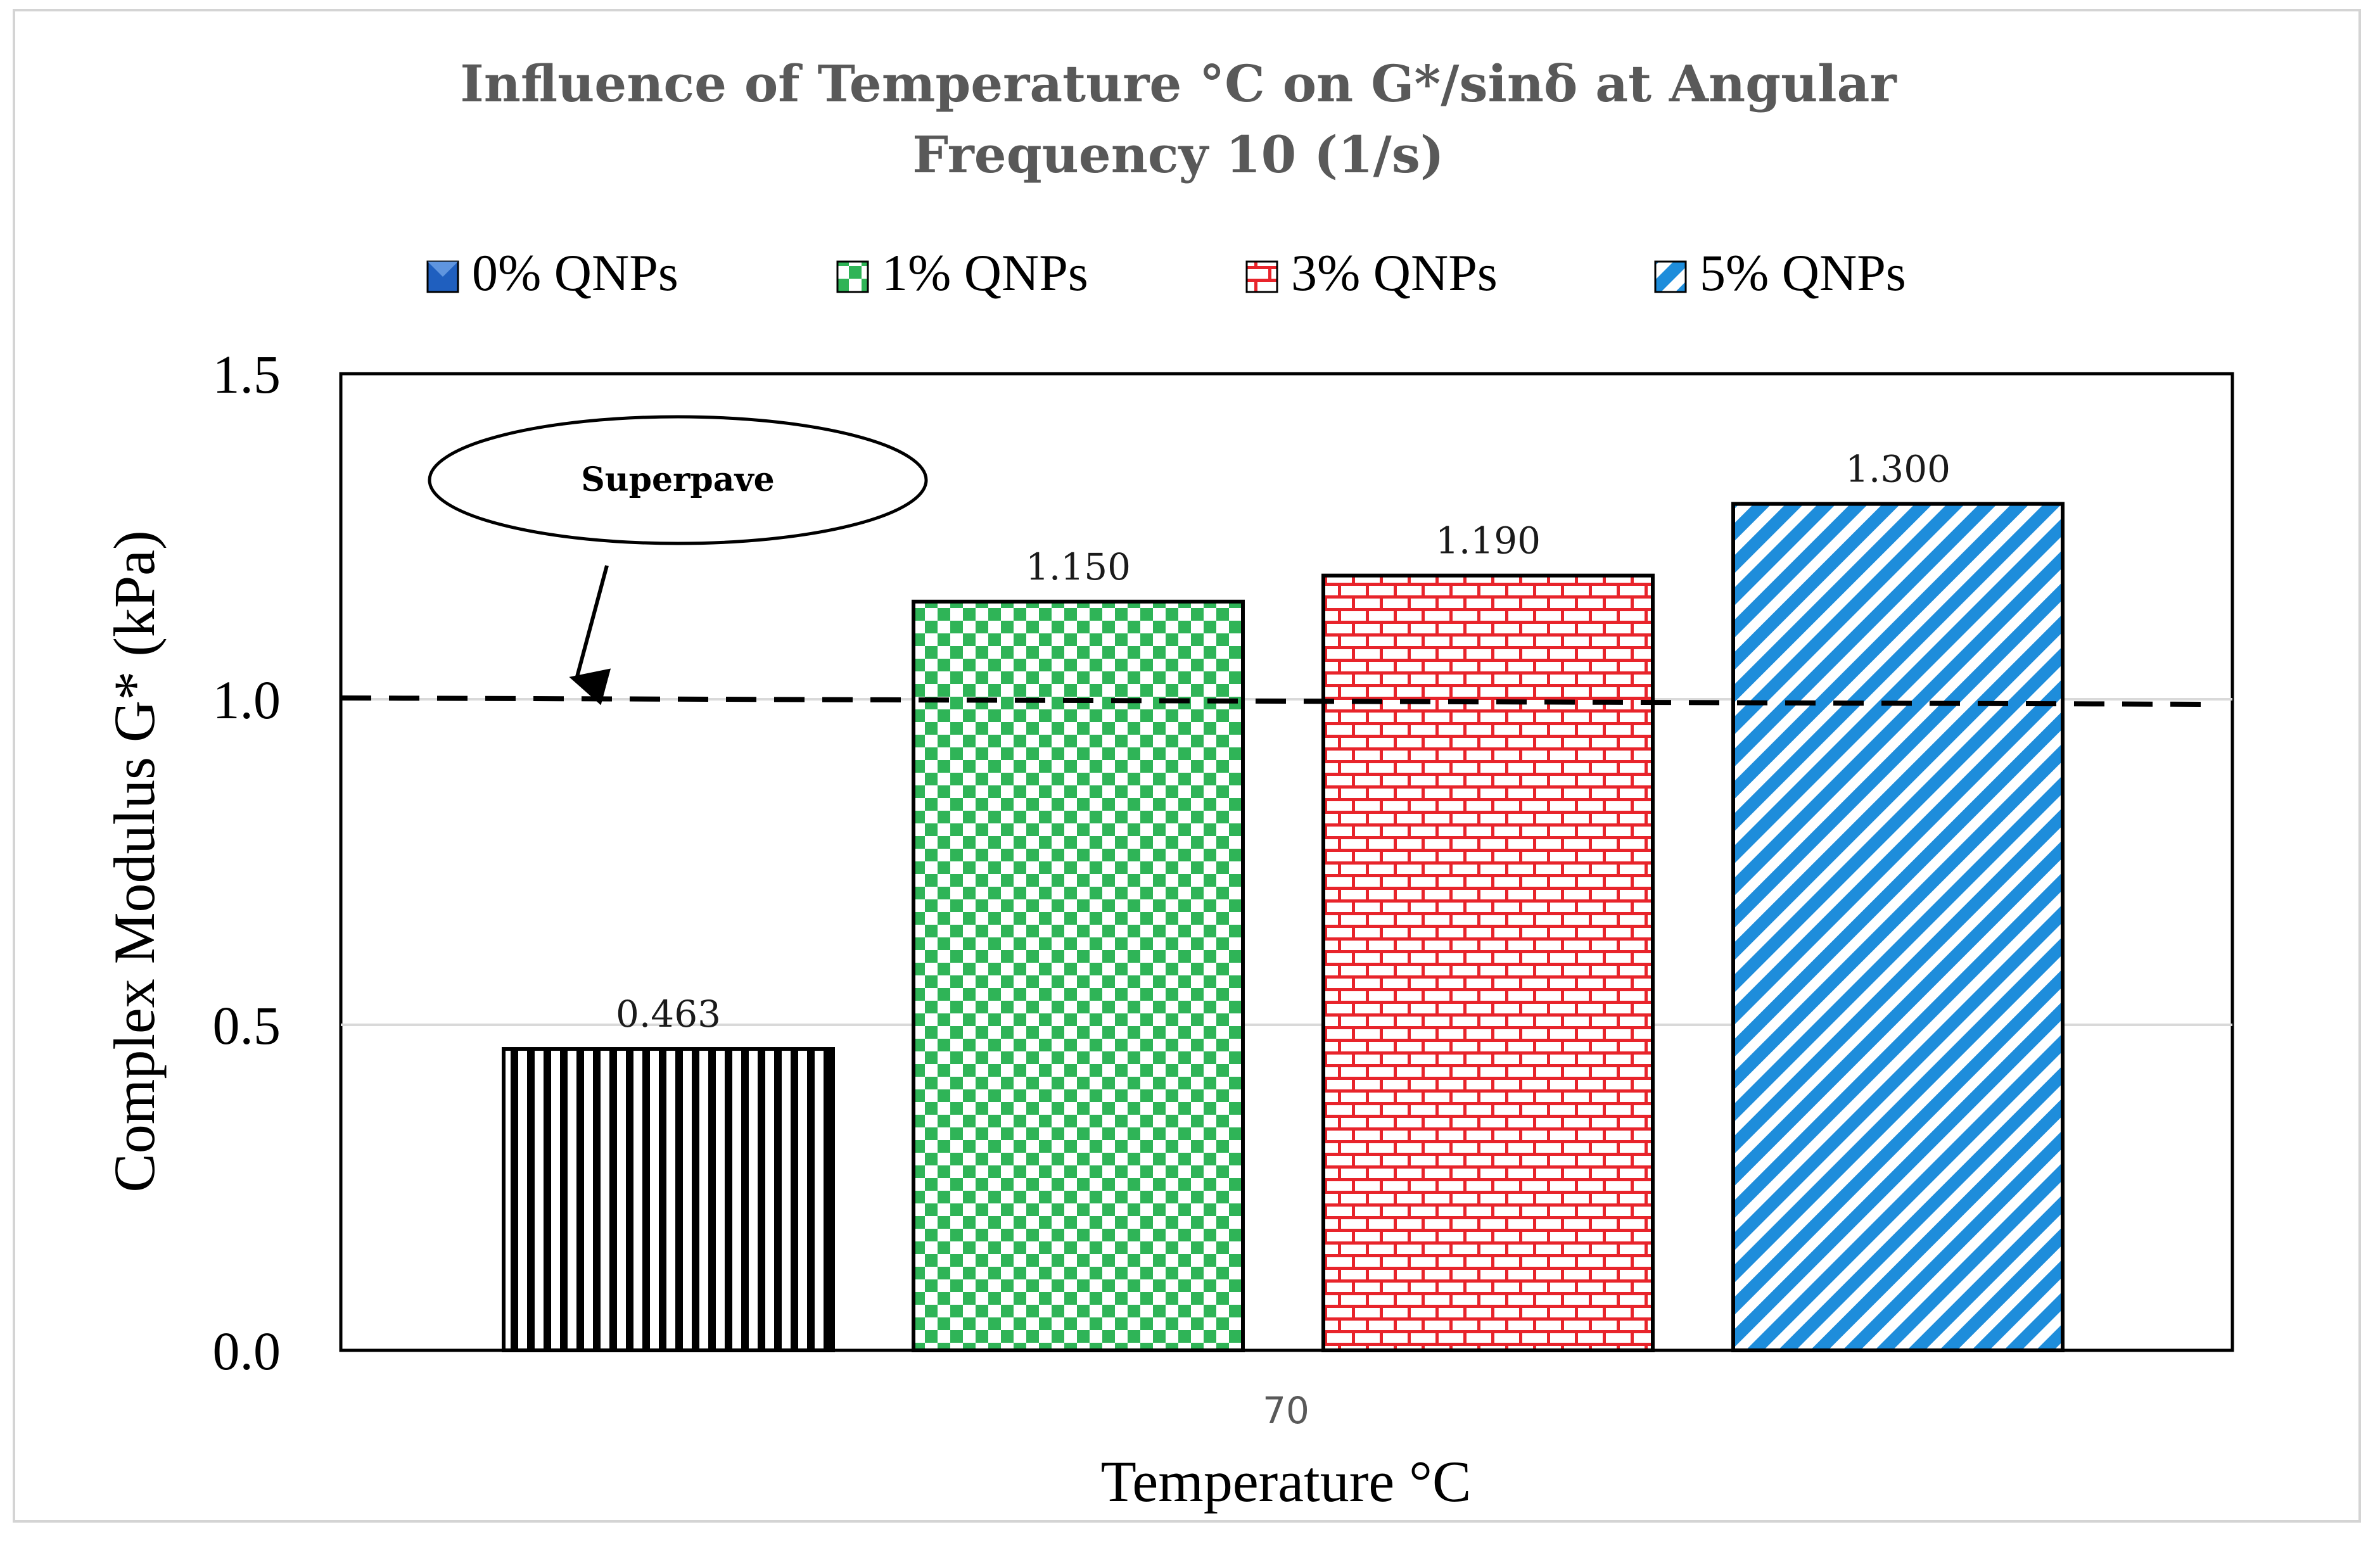 The width and height of the screenshot is (2380, 1541). Describe the element at coordinates (1898, 927) in the screenshot. I see `bar-5-qnps` at that location.